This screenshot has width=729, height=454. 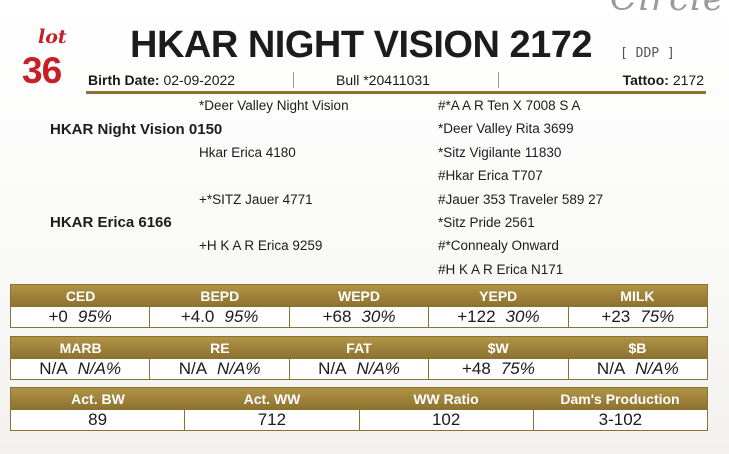 I want to click on dams-production-value: 3-102, so click(x=619, y=420).